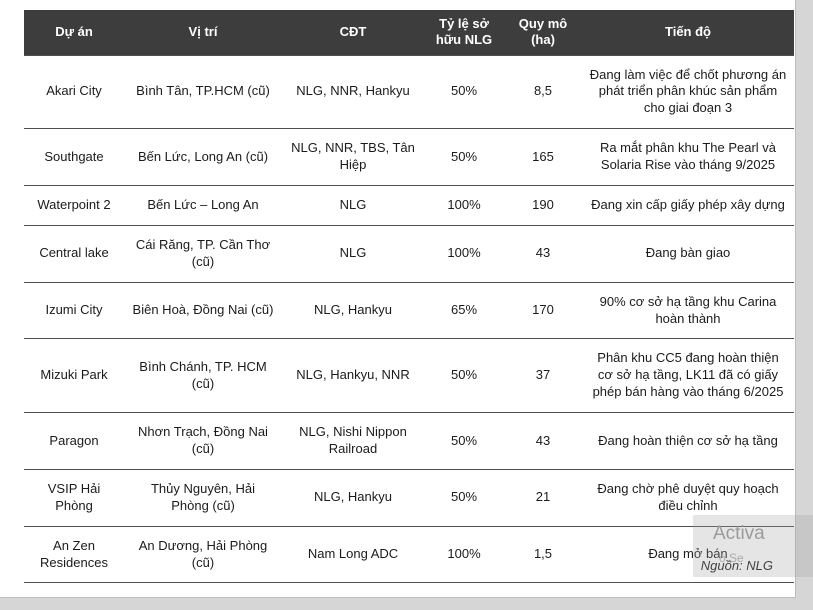  I want to click on cell-project: Paragon, so click(74, 441).